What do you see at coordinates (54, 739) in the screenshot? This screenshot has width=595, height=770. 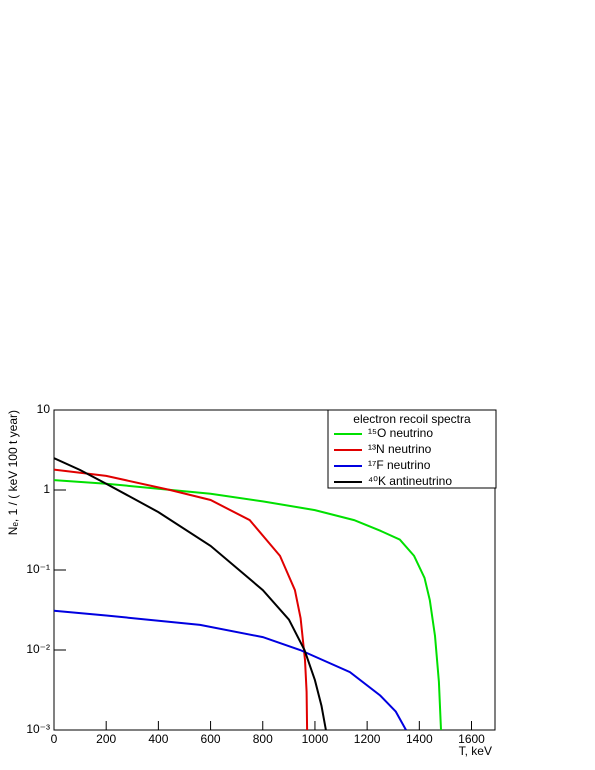 I see `x-tick-label: 0` at bounding box center [54, 739].